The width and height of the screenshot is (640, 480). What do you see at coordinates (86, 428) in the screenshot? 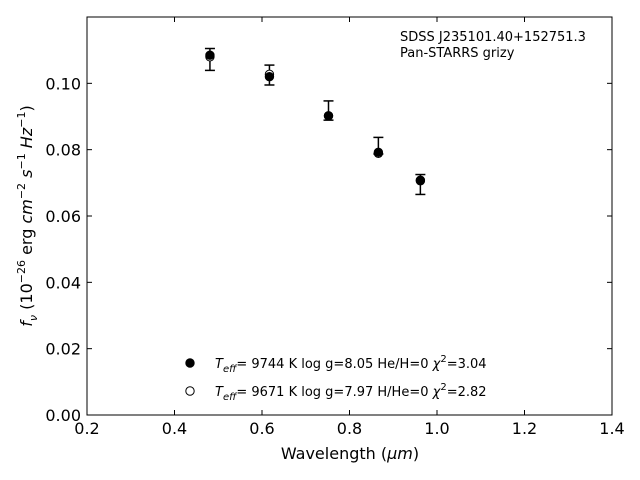
I see `x-tick-label: 0.2` at bounding box center [86, 428].